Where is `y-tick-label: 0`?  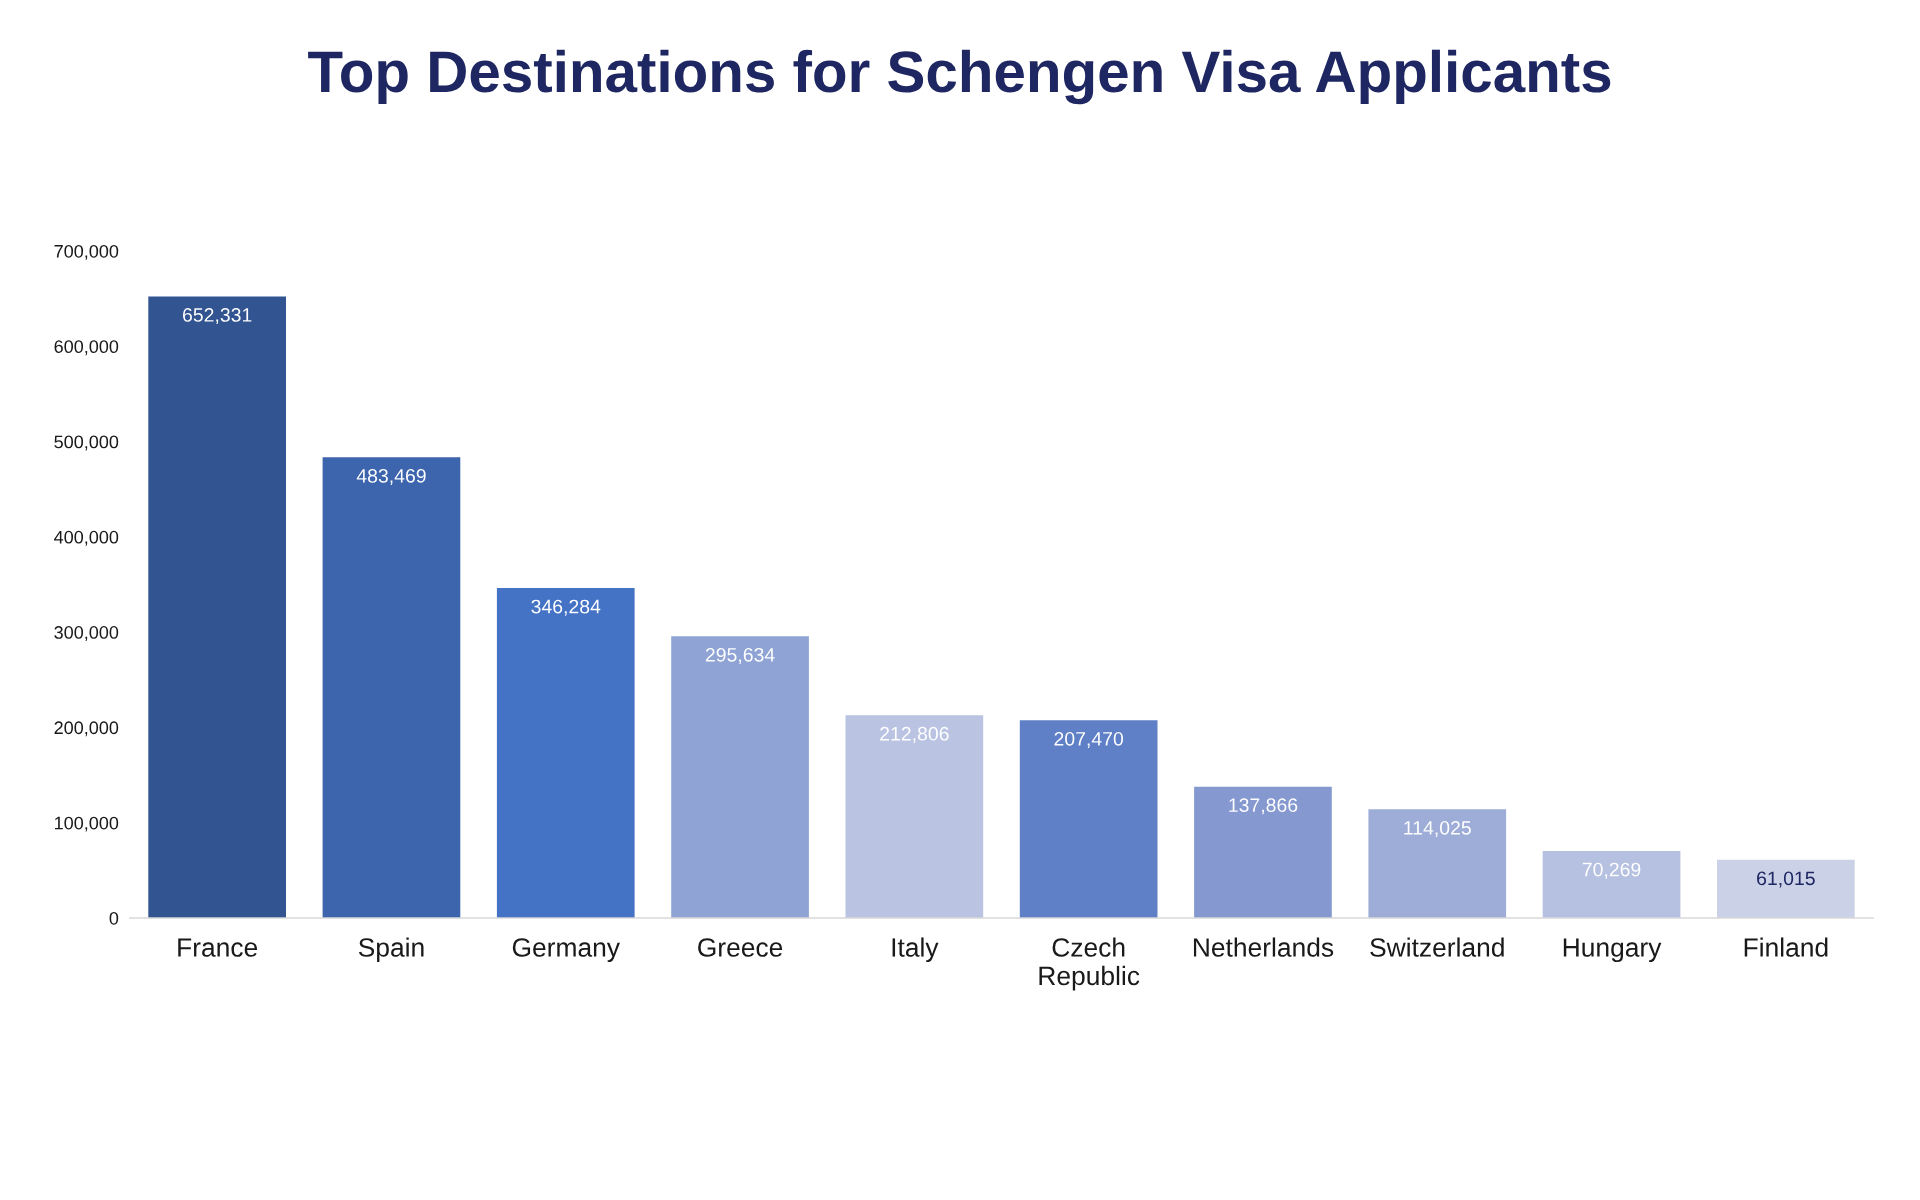 y-tick-label: 0 is located at coordinates (114, 918).